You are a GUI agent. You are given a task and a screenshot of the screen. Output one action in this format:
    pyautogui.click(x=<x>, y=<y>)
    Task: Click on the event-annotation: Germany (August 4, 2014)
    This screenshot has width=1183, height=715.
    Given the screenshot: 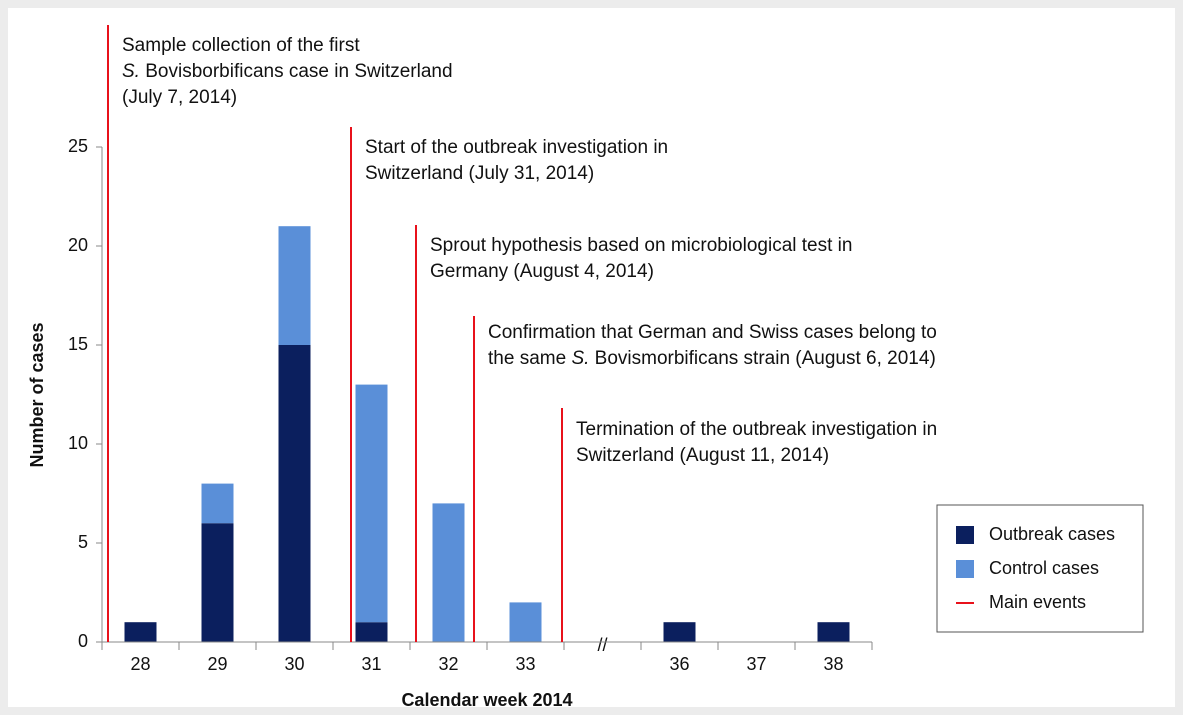 What is the action you would take?
    pyautogui.click(x=542, y=271)
    